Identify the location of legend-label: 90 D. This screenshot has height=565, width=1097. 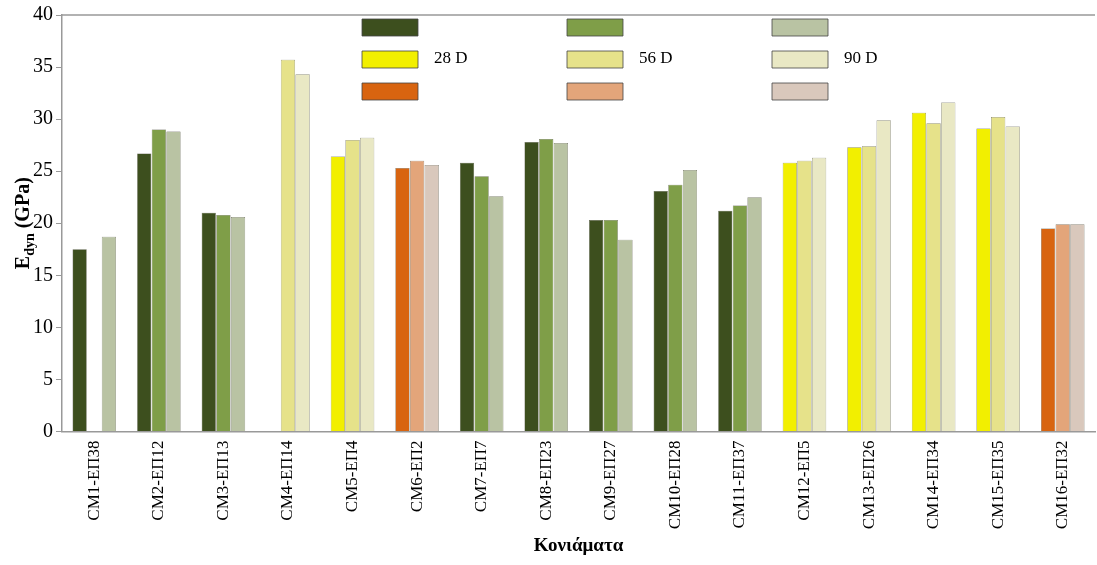
(861, 58).